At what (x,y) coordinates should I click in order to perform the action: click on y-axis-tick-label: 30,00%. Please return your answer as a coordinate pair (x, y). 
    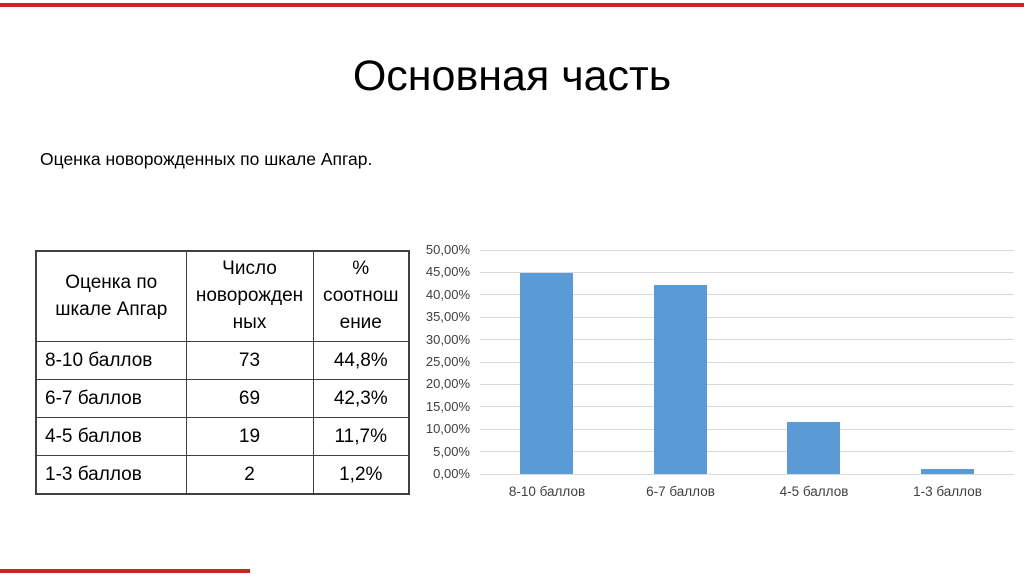
    Looking at the image, I should click on (447, 339).